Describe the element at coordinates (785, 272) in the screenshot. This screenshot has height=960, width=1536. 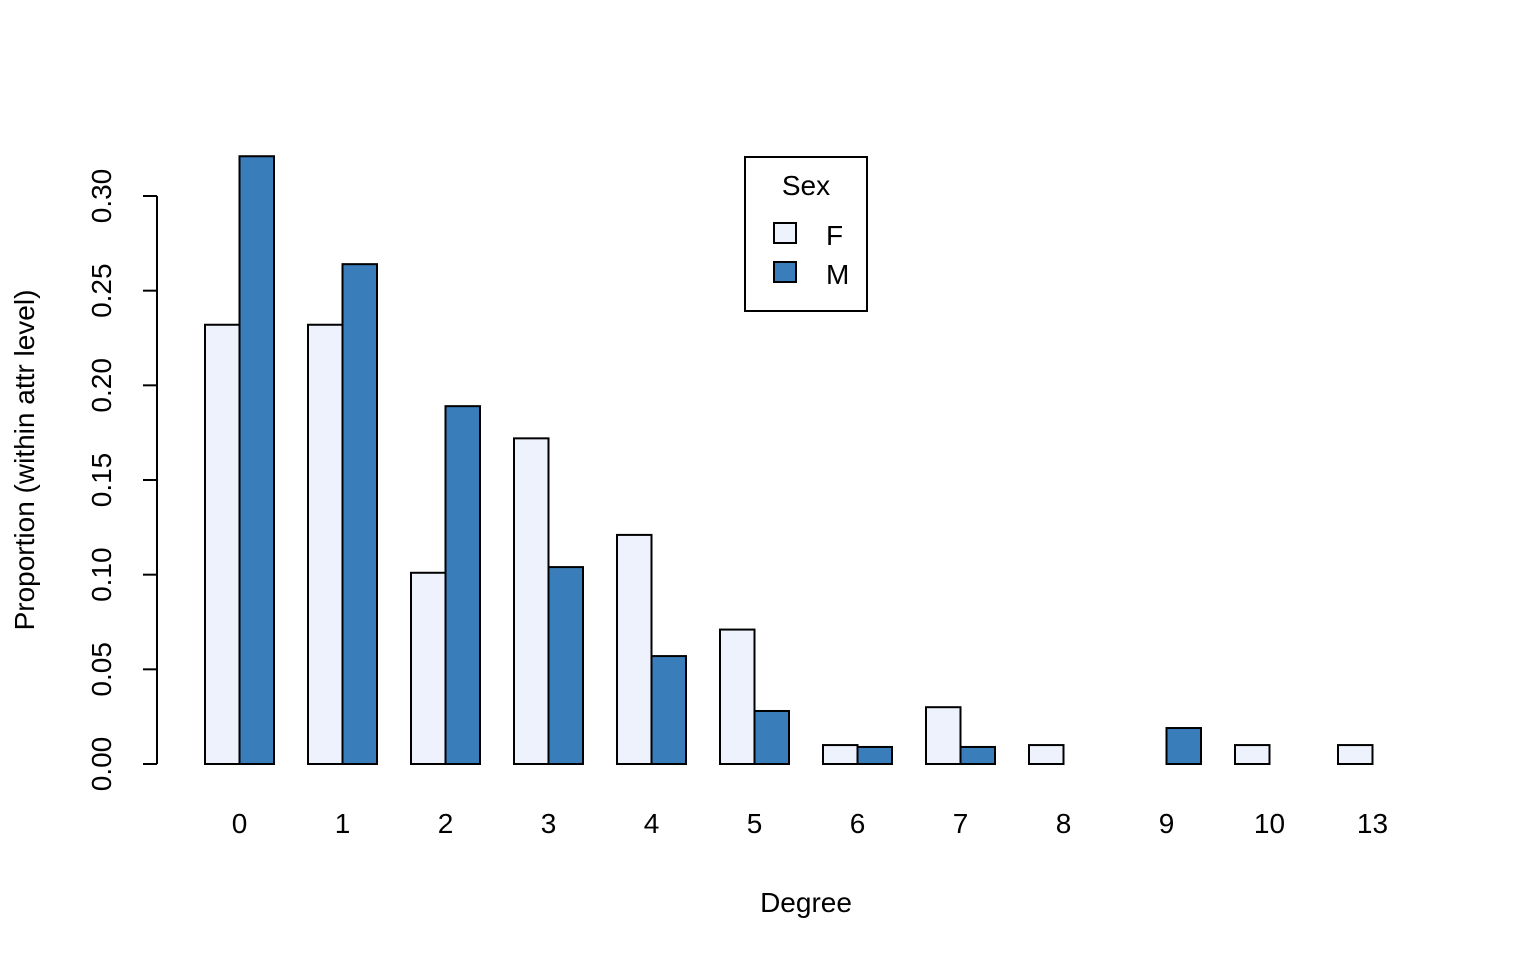
I see `legend-swatch-m` at that location.